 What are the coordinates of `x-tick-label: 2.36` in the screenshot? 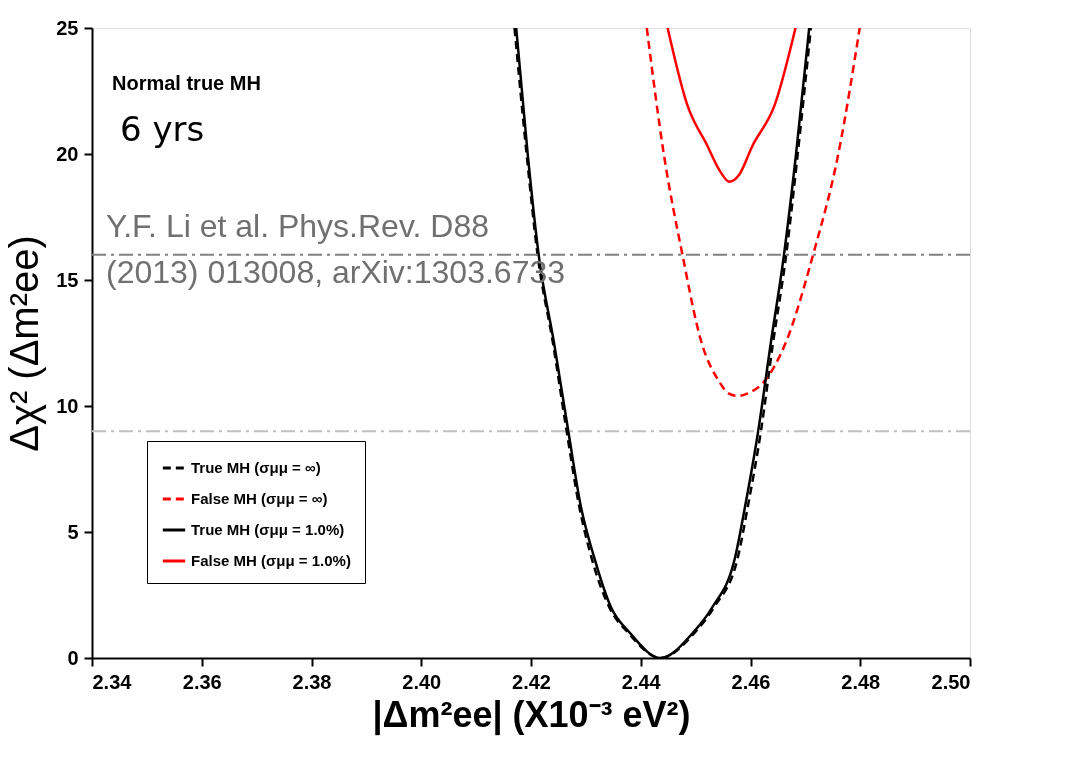 It's located at (202, 681).